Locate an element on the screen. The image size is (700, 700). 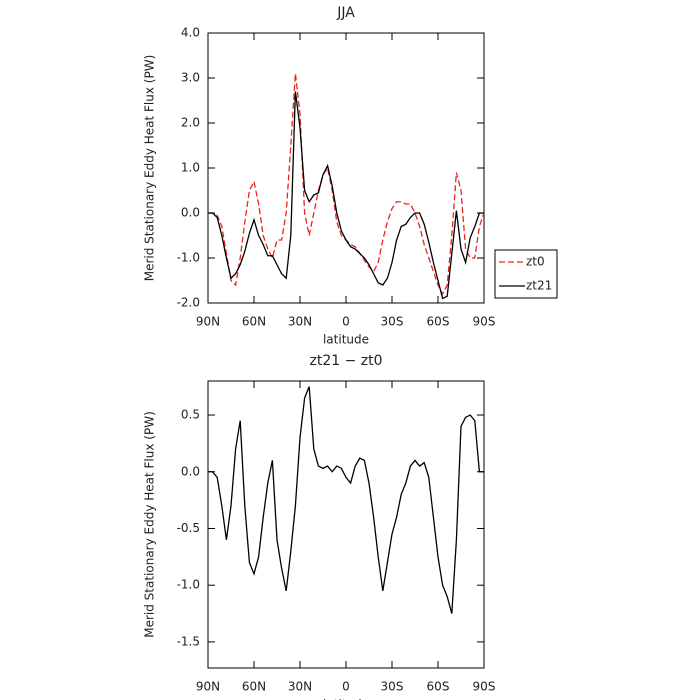
chart-title: JJA is located at coordinates (345, 13).